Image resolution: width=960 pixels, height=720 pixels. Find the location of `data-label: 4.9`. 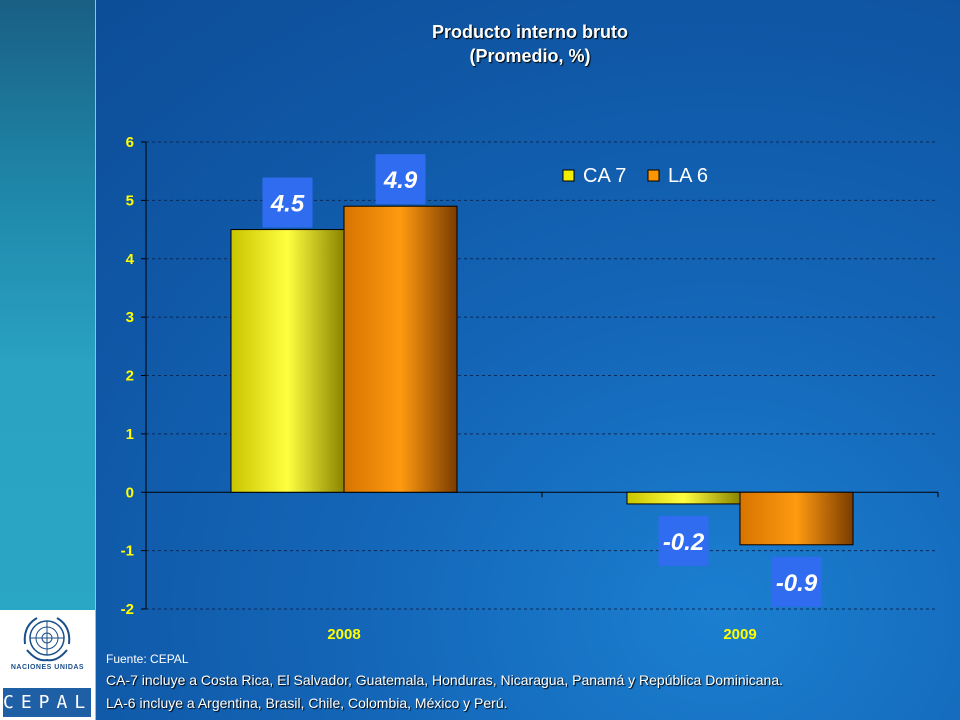

data-label: 4.9 is located at coordinates (400, 180).